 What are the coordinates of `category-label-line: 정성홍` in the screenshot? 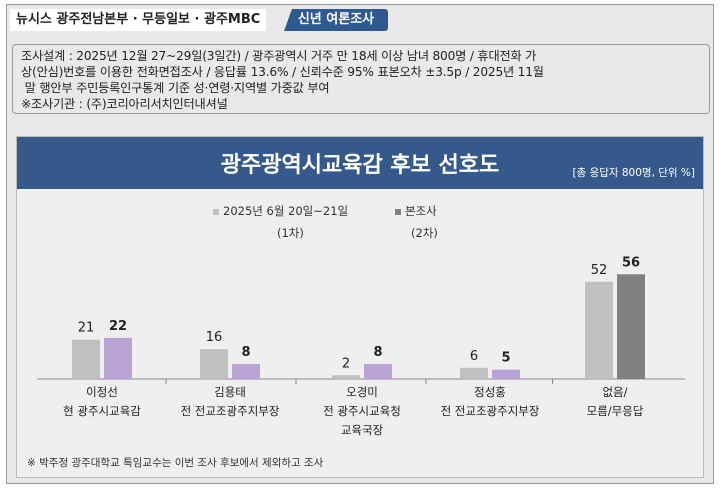 It's located at (490, 392).